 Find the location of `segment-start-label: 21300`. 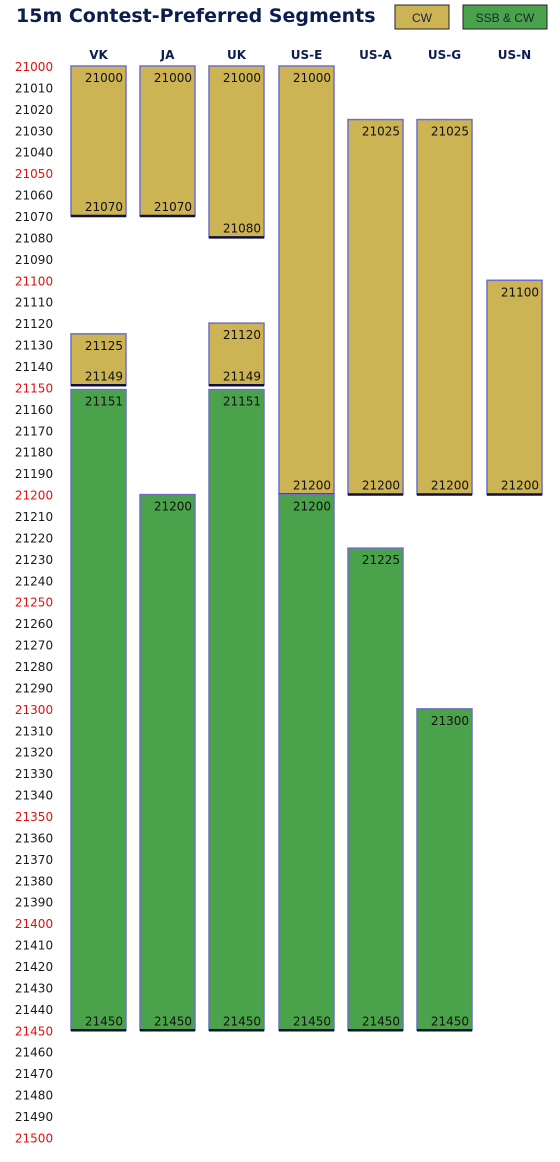

segment-start-label: 21300 is located at coordinates (450, 721).